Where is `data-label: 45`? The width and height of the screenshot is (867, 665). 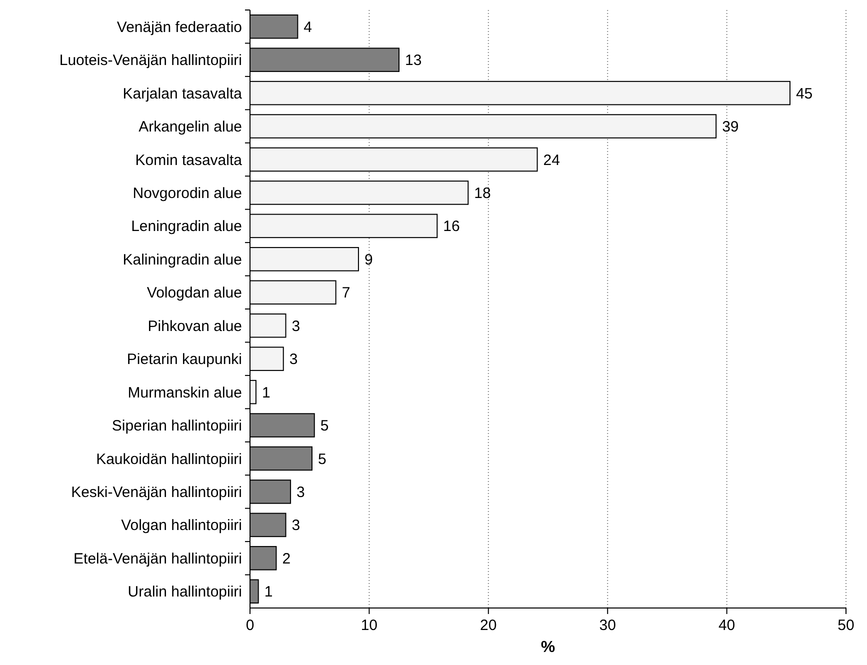
data-label: 45 is located at coordinates (804, 93).